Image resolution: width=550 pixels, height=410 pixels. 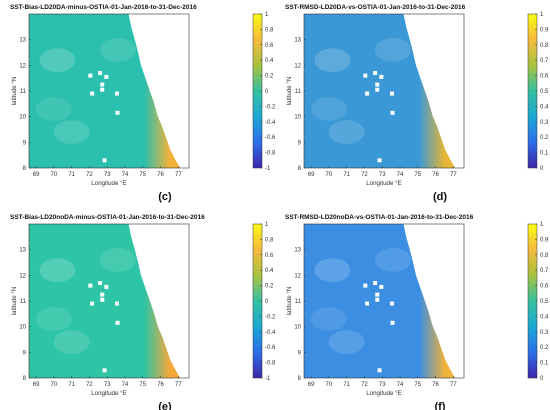 I want to click on panel-caption: (e), so click(x=165, y=405).